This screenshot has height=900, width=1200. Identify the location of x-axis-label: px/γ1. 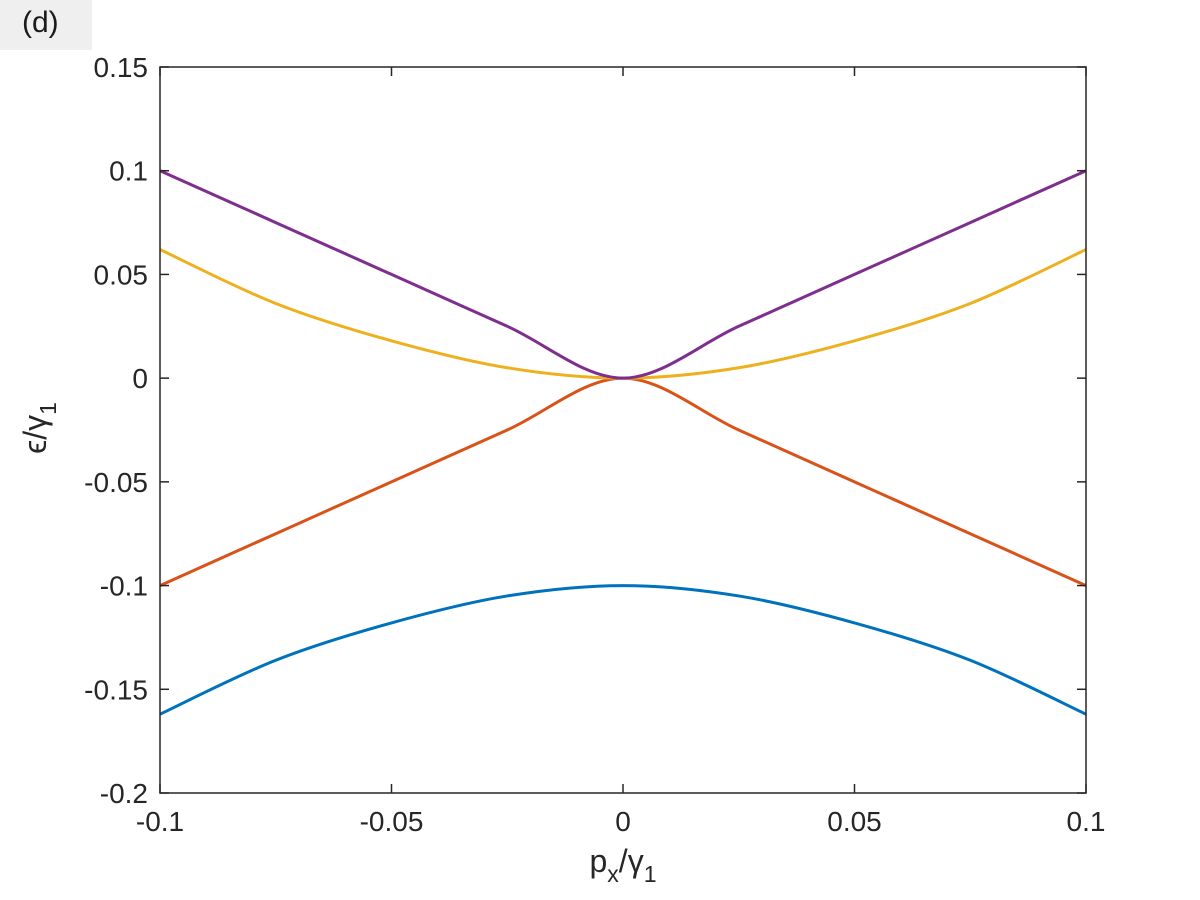
(623, 865).